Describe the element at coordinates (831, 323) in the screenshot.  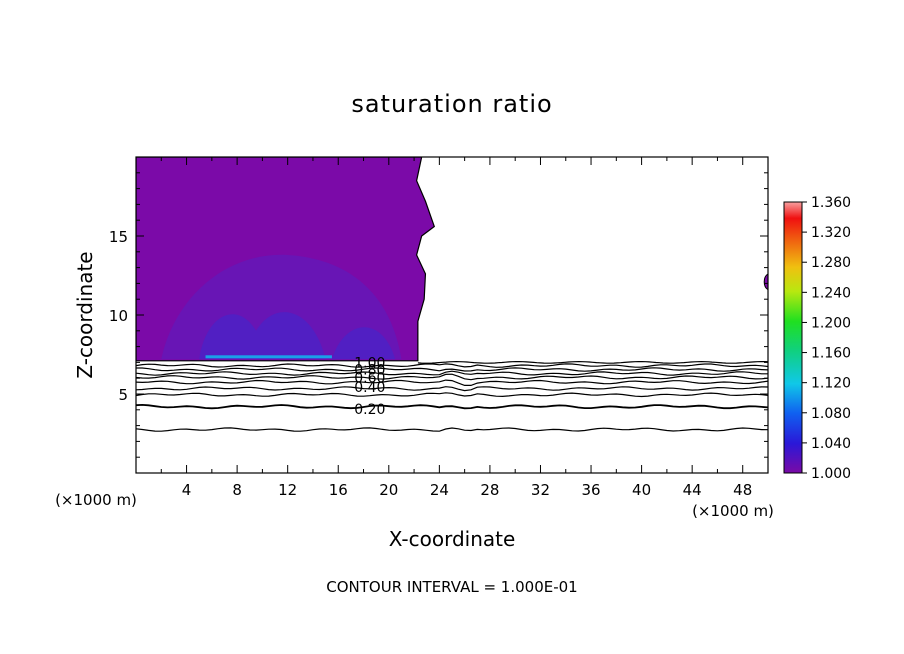
I see `colorbar-tick-label: 1.200` at that location.